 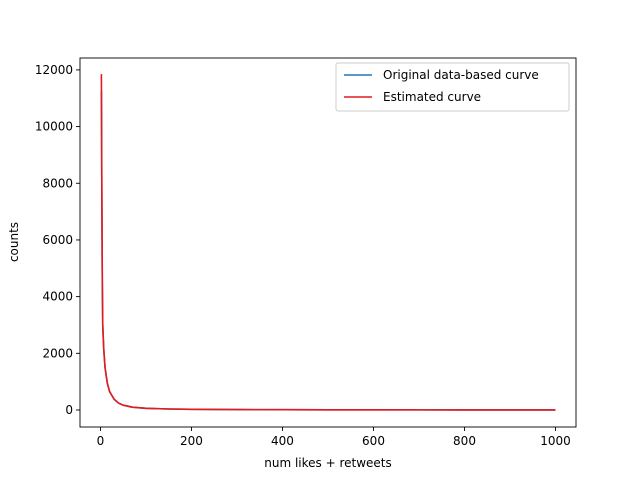 What do you see at coordinates (432, 97) in the screenshot?
I see `legend-label-2: Estimated curve` at bounding box center [432, 97].